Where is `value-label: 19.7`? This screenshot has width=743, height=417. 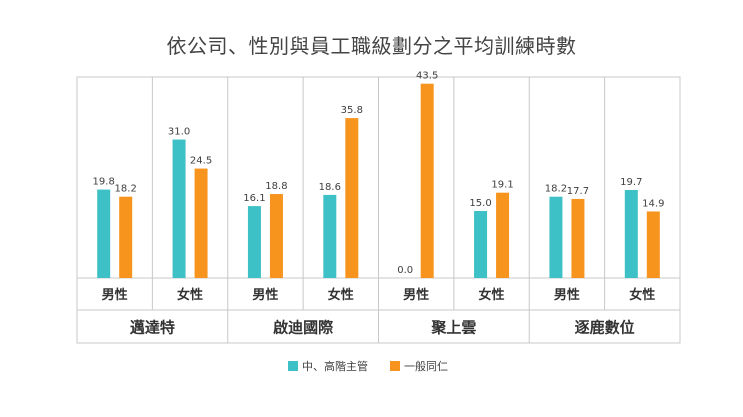 value-label: 19.7 is located at coordinates (631, 182).